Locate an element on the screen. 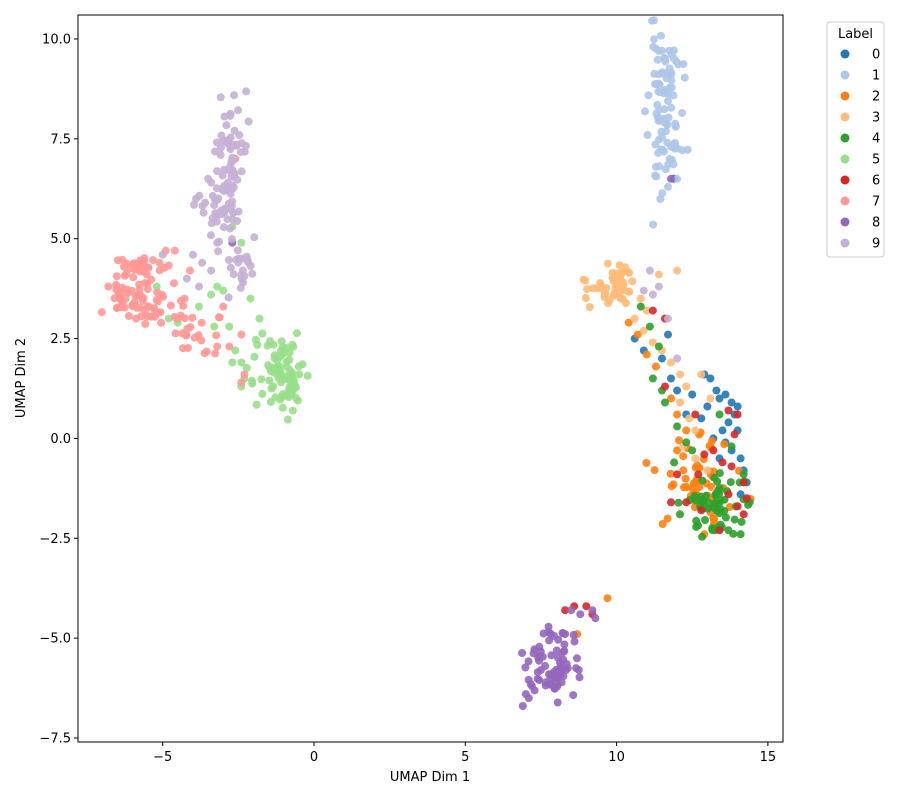 The image size is (900, 800). legend-title: Label is located at coordinates (855, 34).